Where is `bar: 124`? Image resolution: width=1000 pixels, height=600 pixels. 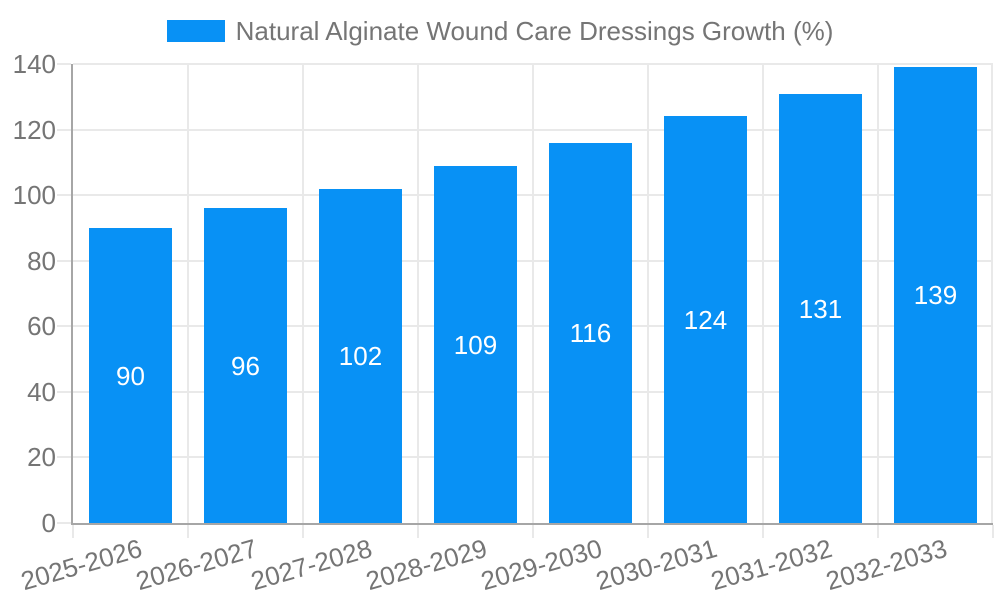
bar: 124 is located at coordinates (705, 319).